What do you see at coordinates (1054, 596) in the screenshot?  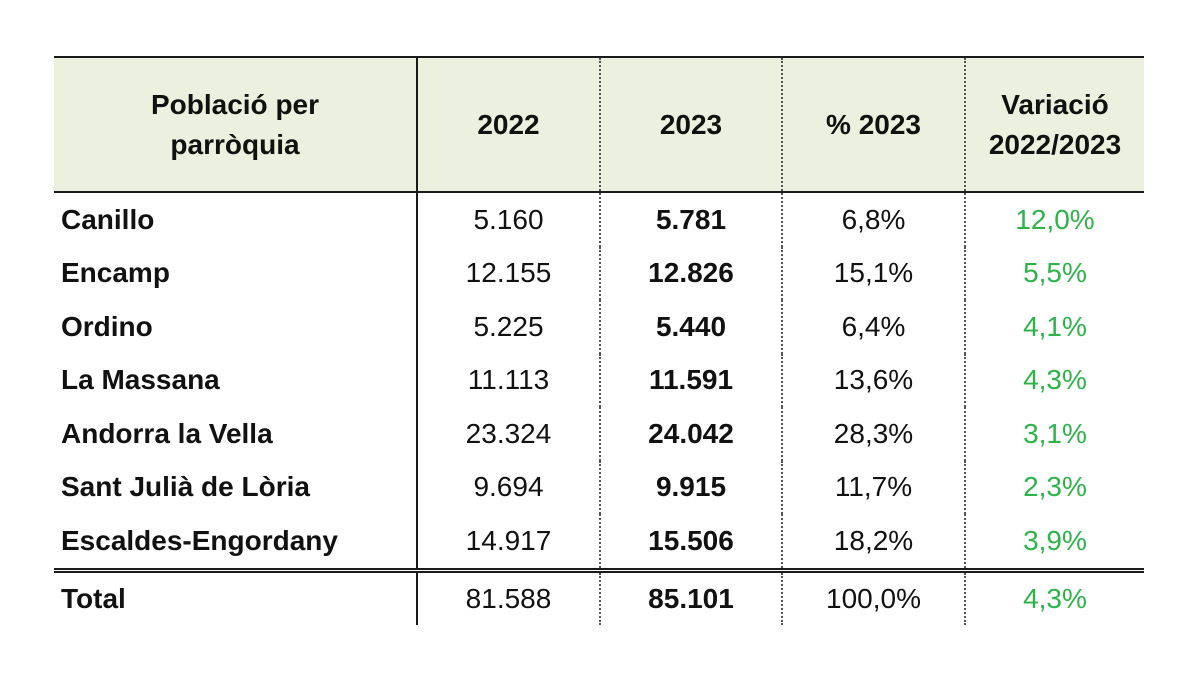 I see `total-variation: 4,3%` at bounding box center [1054, 596].